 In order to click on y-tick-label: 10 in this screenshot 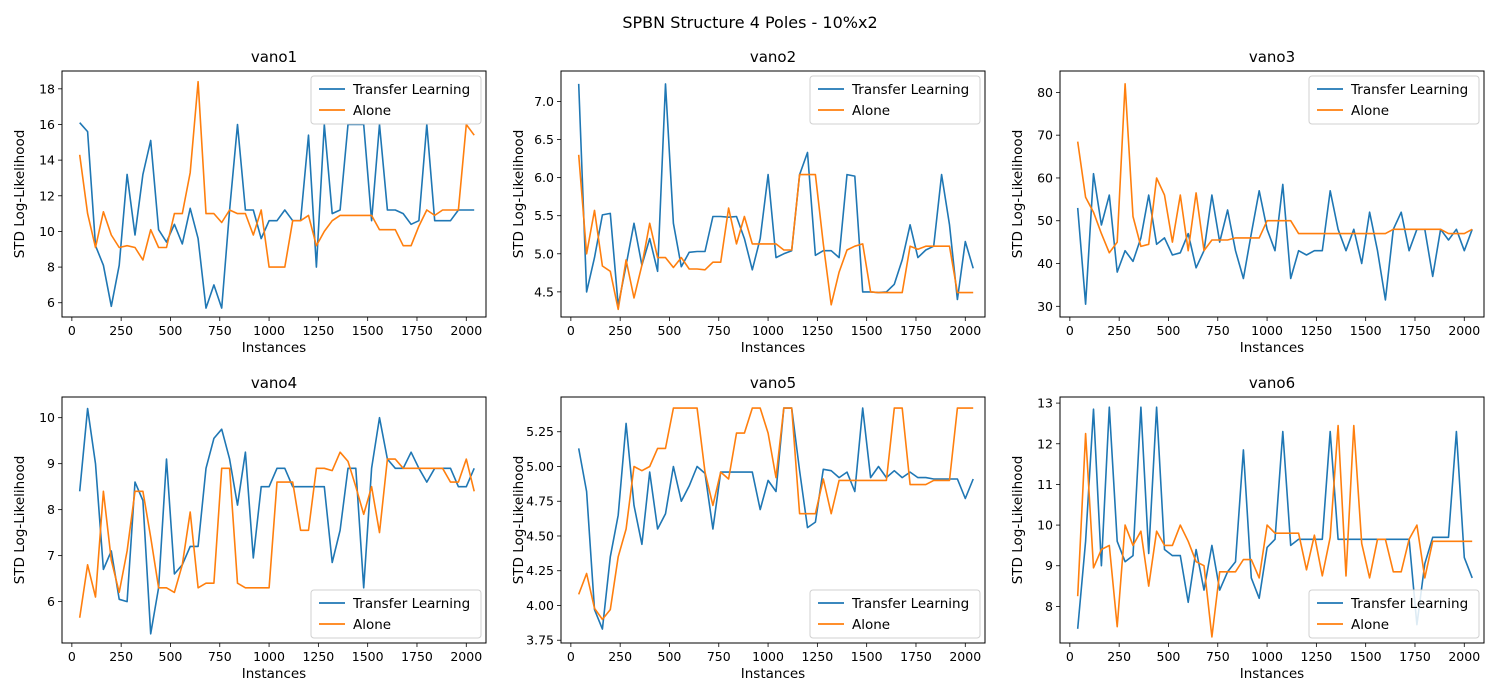, I will do `click(1045, 525)`.